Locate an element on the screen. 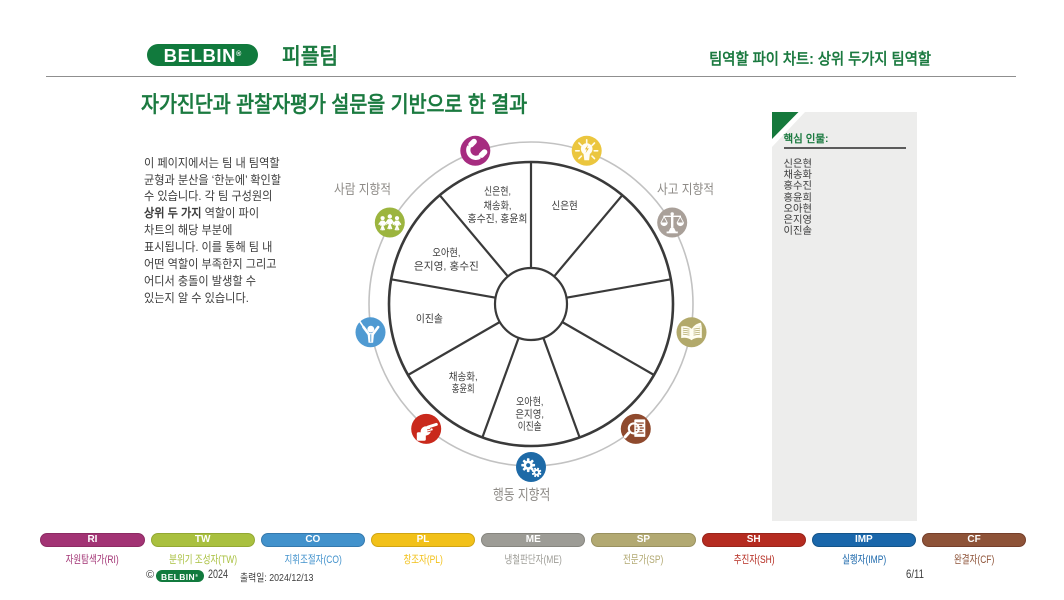 The image size is (1064, 600). svg-text: 홍윤희 is located at coordinates (463, 388).